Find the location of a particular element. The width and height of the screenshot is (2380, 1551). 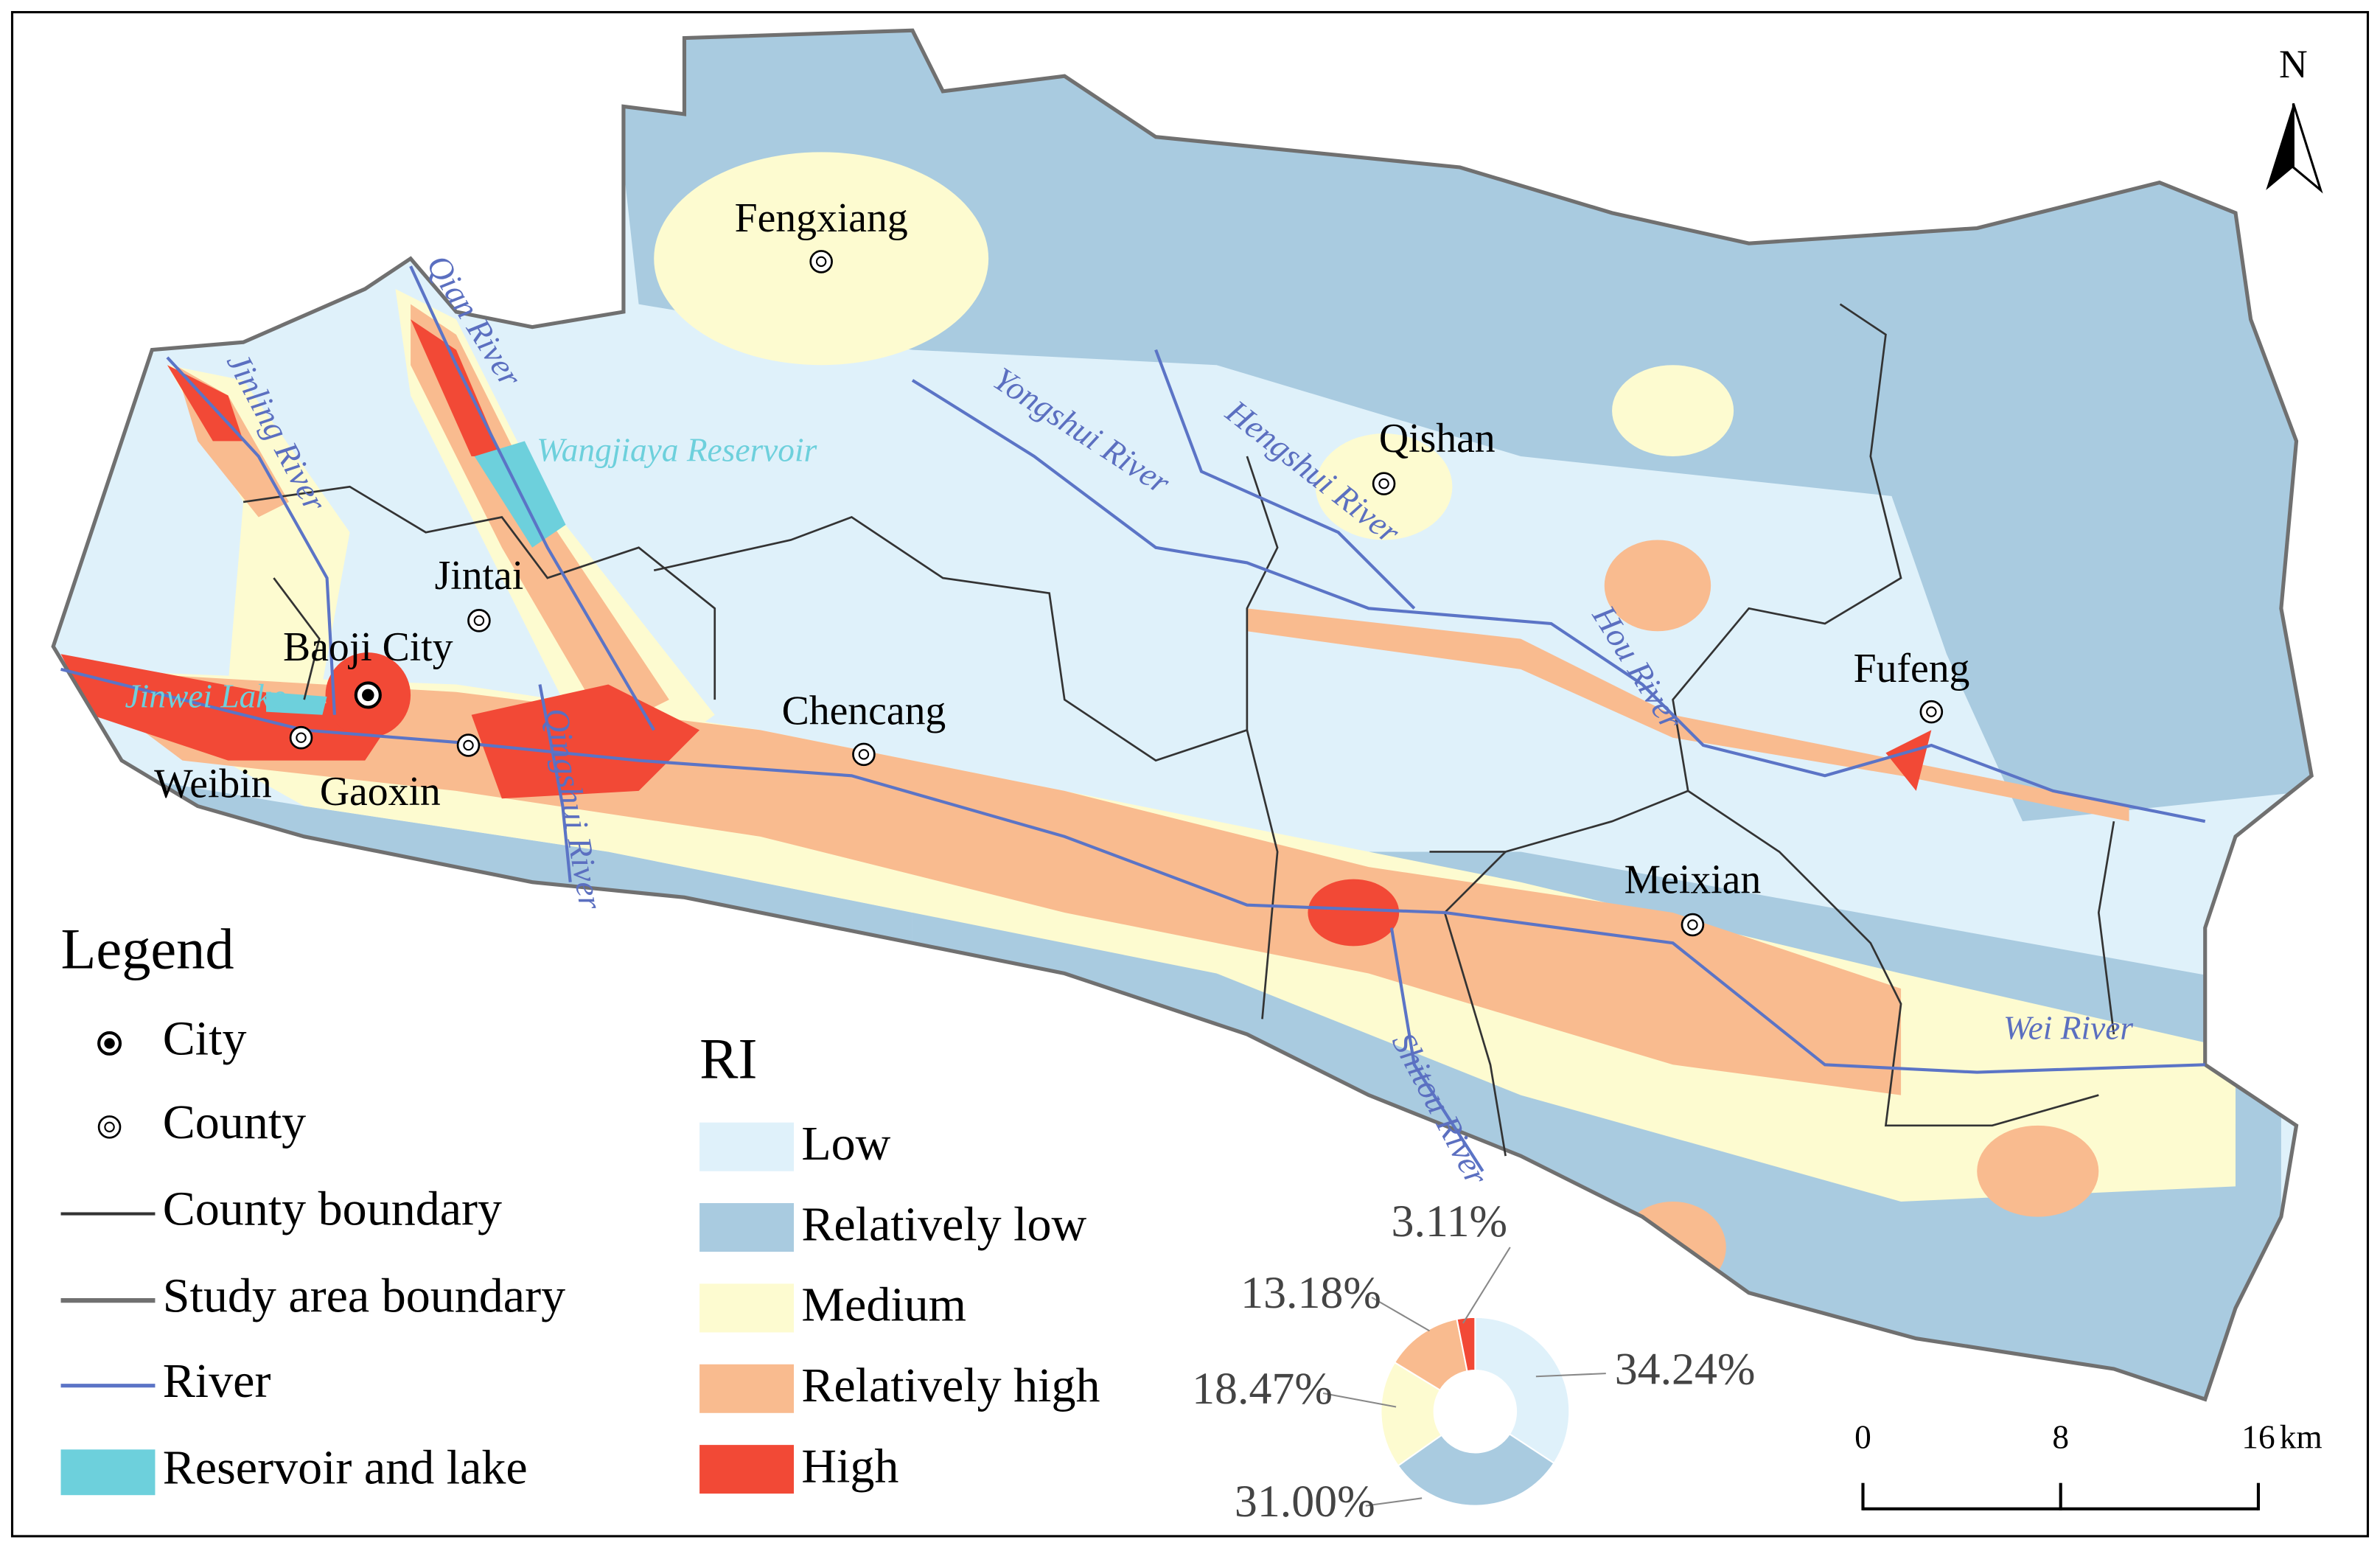

place-label: Fengxiang is located at coordinates (822, 218).